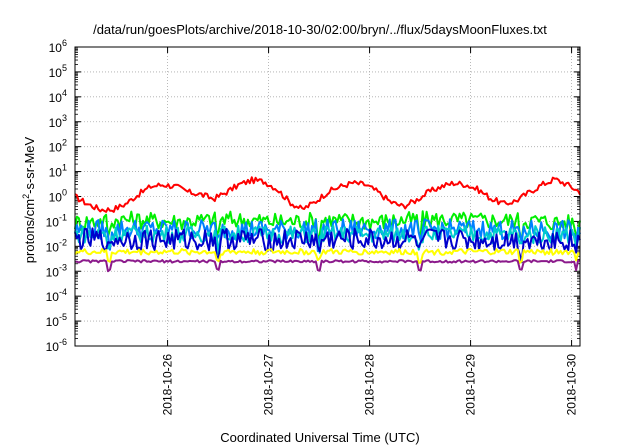 Image resolution: width=640 pixels, height=448 pixels. I want to click on y-tick-label: 10⁻⁶, so click(56, 345).